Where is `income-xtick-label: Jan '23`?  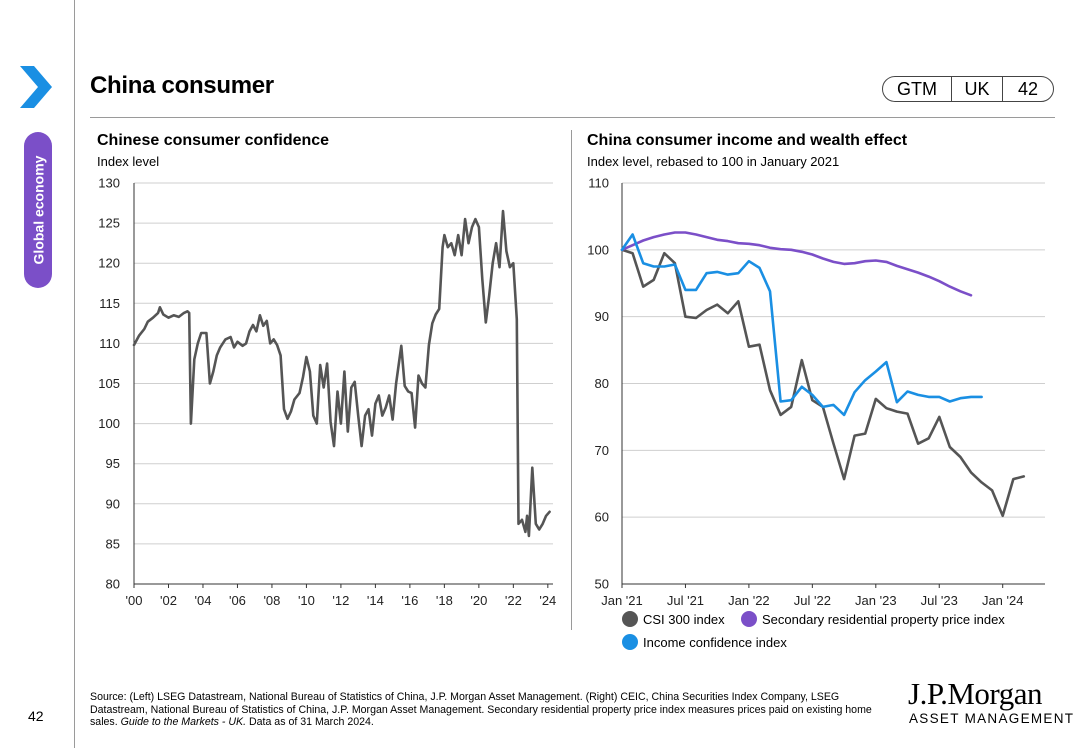 income-xtick-label: Jan '23 is located at coordinates (876, 600).